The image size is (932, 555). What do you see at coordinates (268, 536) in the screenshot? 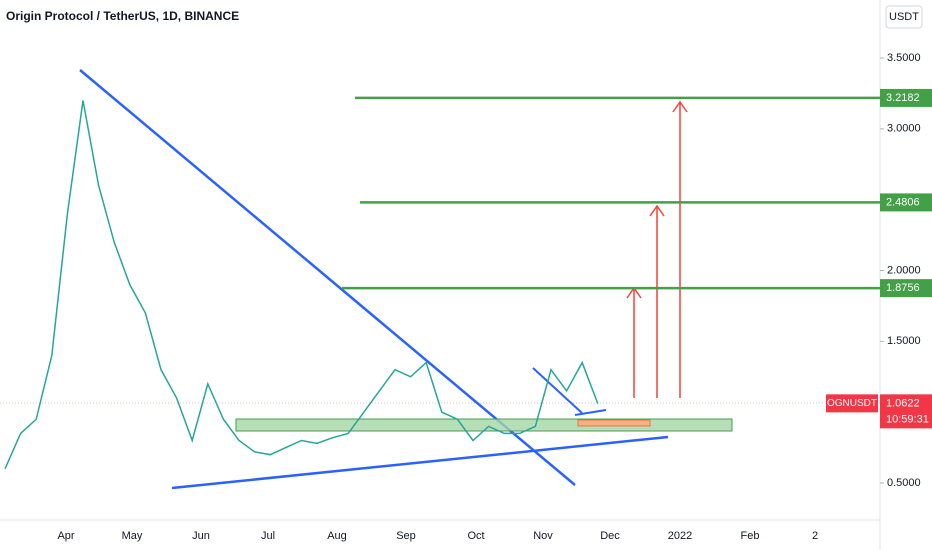
I see `time-tick-label: Jul` at bounding box center [268, 536].